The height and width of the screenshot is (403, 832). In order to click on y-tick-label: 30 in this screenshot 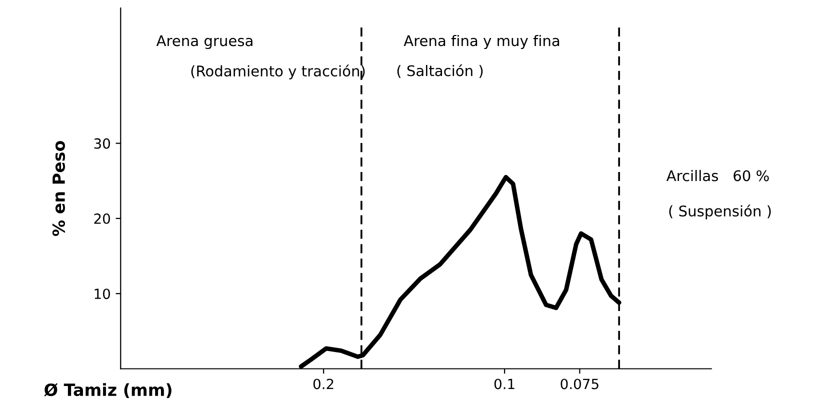, I will do `click(102, 143)`.